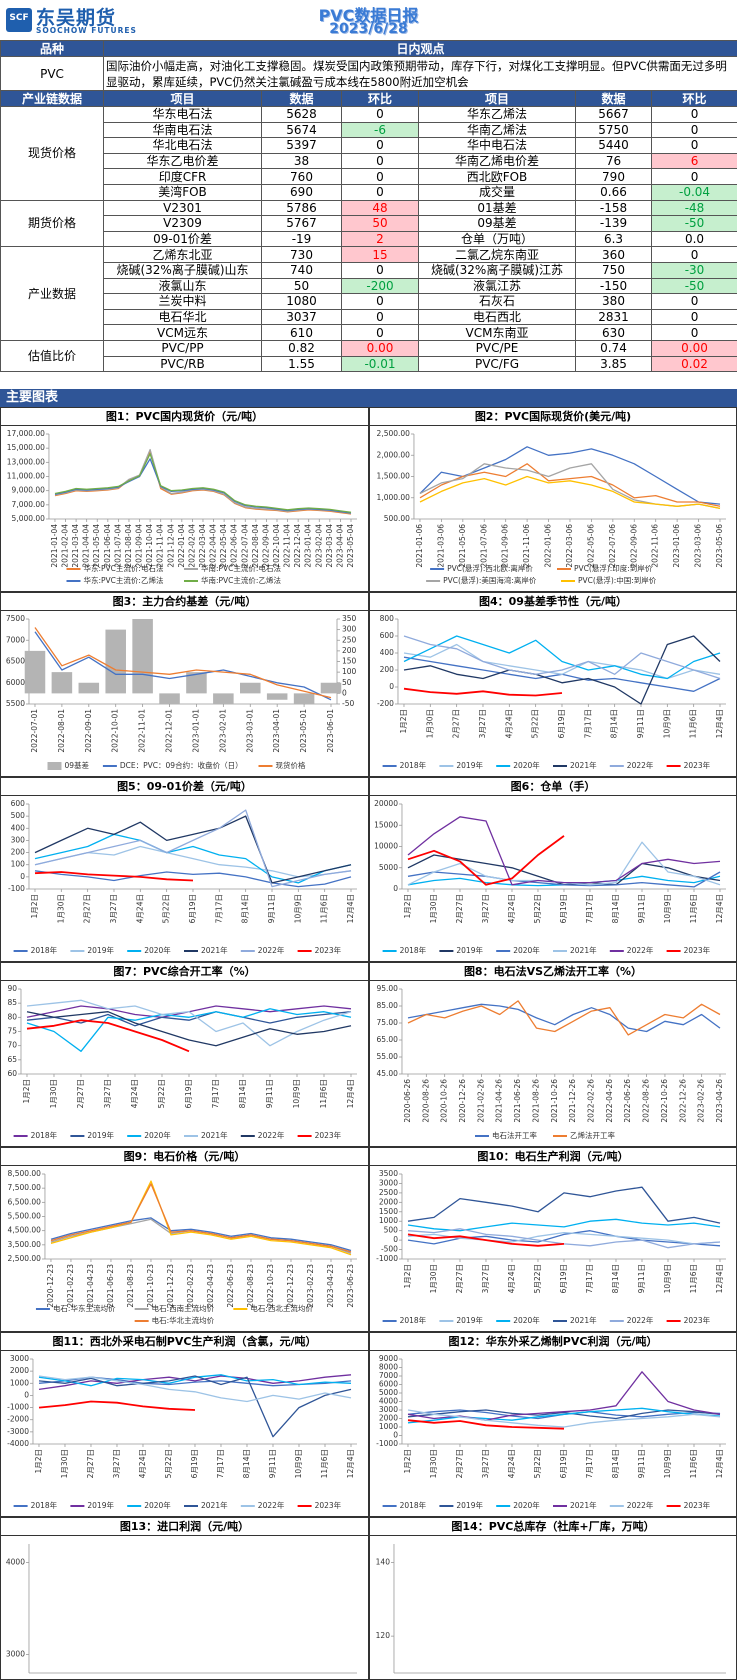 The height and width of the screenshot is (1680, 737). What do you see at coordinates (182, 348) in the screenshot?
I see `item-cell: PVC/PP` at bounding box center [182, 348].